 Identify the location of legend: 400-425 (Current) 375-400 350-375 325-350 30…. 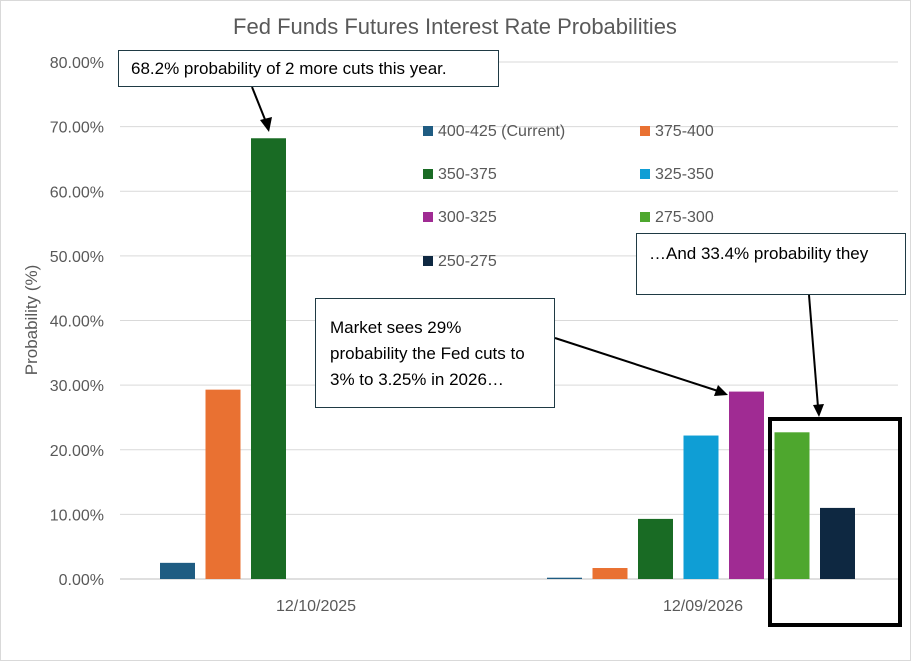
(568, 196).